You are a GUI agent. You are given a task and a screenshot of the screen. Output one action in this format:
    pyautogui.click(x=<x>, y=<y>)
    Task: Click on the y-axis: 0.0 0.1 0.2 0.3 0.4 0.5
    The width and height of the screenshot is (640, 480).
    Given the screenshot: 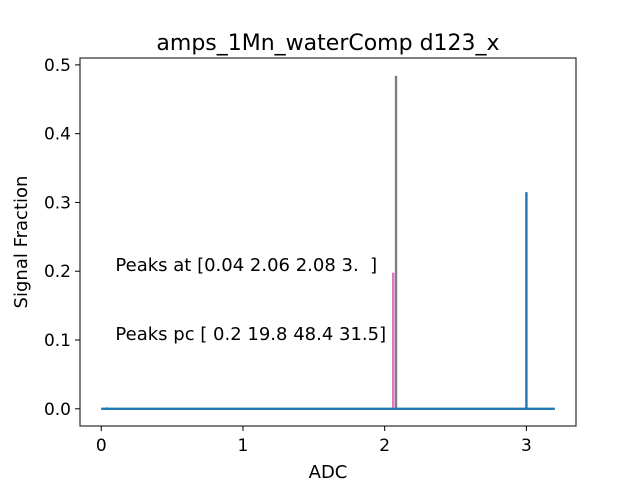 What is the action you would take?
    pyautogui.click(x=62, y=238)
    